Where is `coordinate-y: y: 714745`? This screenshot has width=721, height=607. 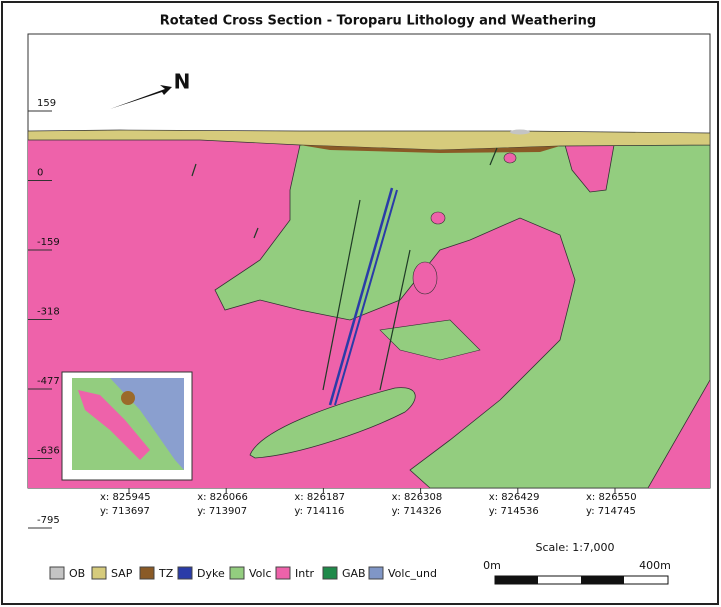 coordinate-y: y: 714745 is located at coordinates (611, 511).